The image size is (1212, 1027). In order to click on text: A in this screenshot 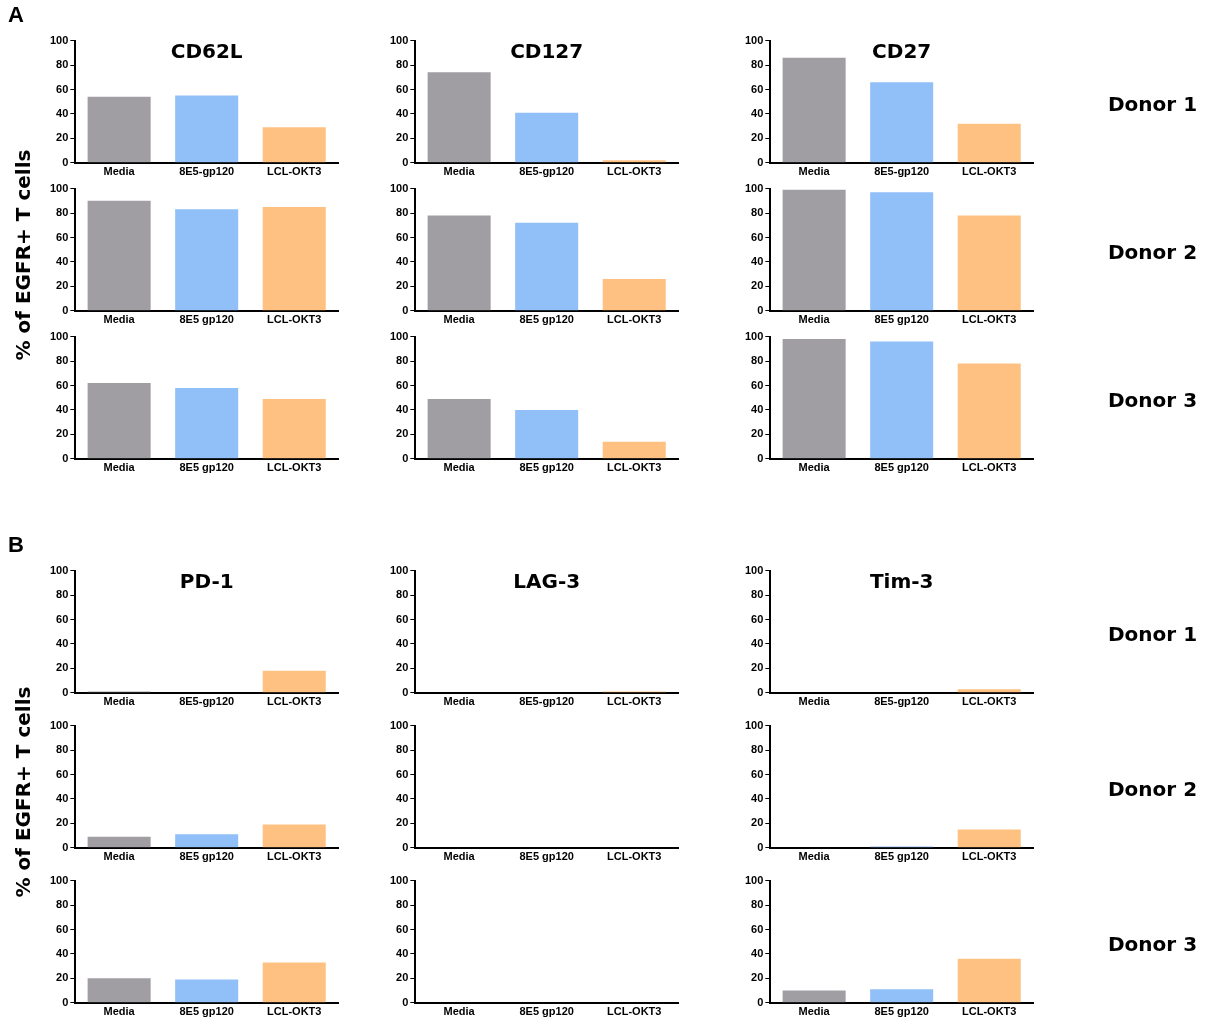, I will do `click(16, 15)`.